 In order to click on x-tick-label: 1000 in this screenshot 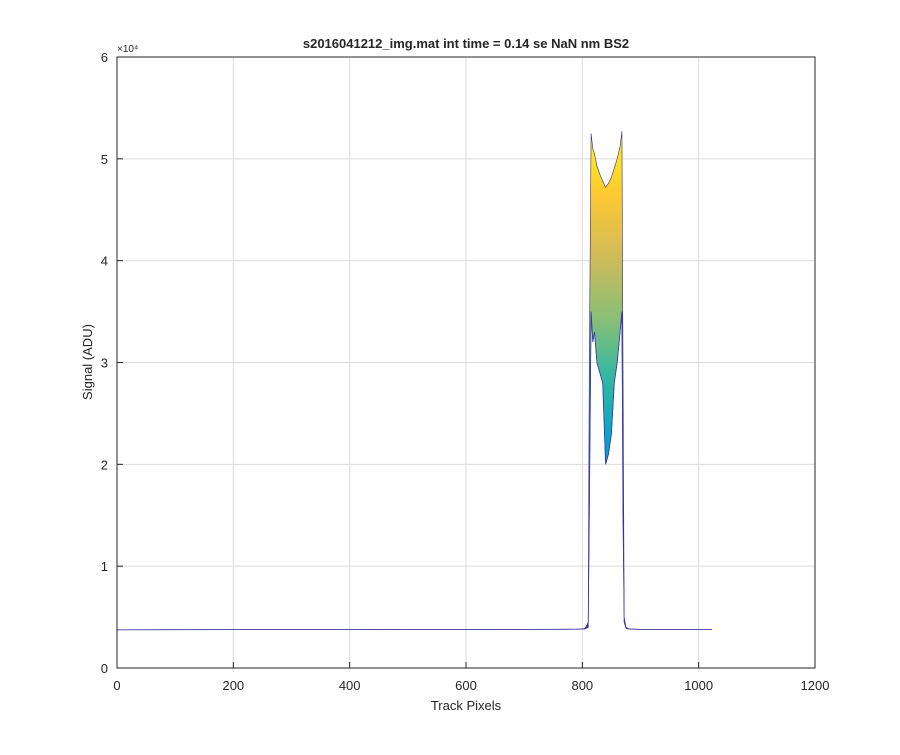, I will do `click(698, 685)`.